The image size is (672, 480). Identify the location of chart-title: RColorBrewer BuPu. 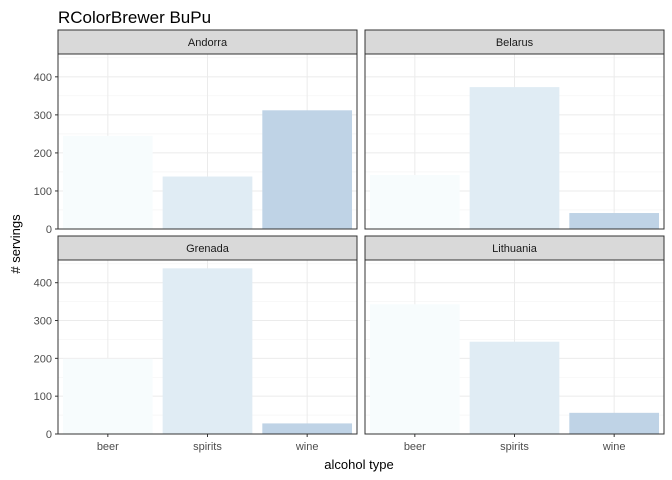
(134, 17).